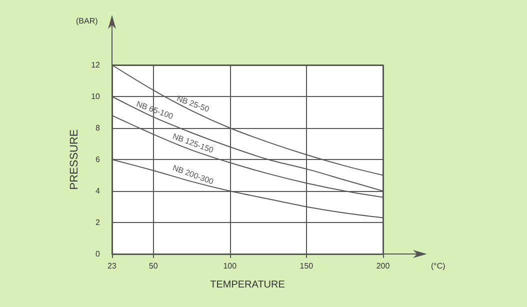 This screenshot has height=307, width=527. What do you see at coordinates (96, 96) in the screenshot?
I see `y-tick-label: 10` at bounding box center [96, 96].